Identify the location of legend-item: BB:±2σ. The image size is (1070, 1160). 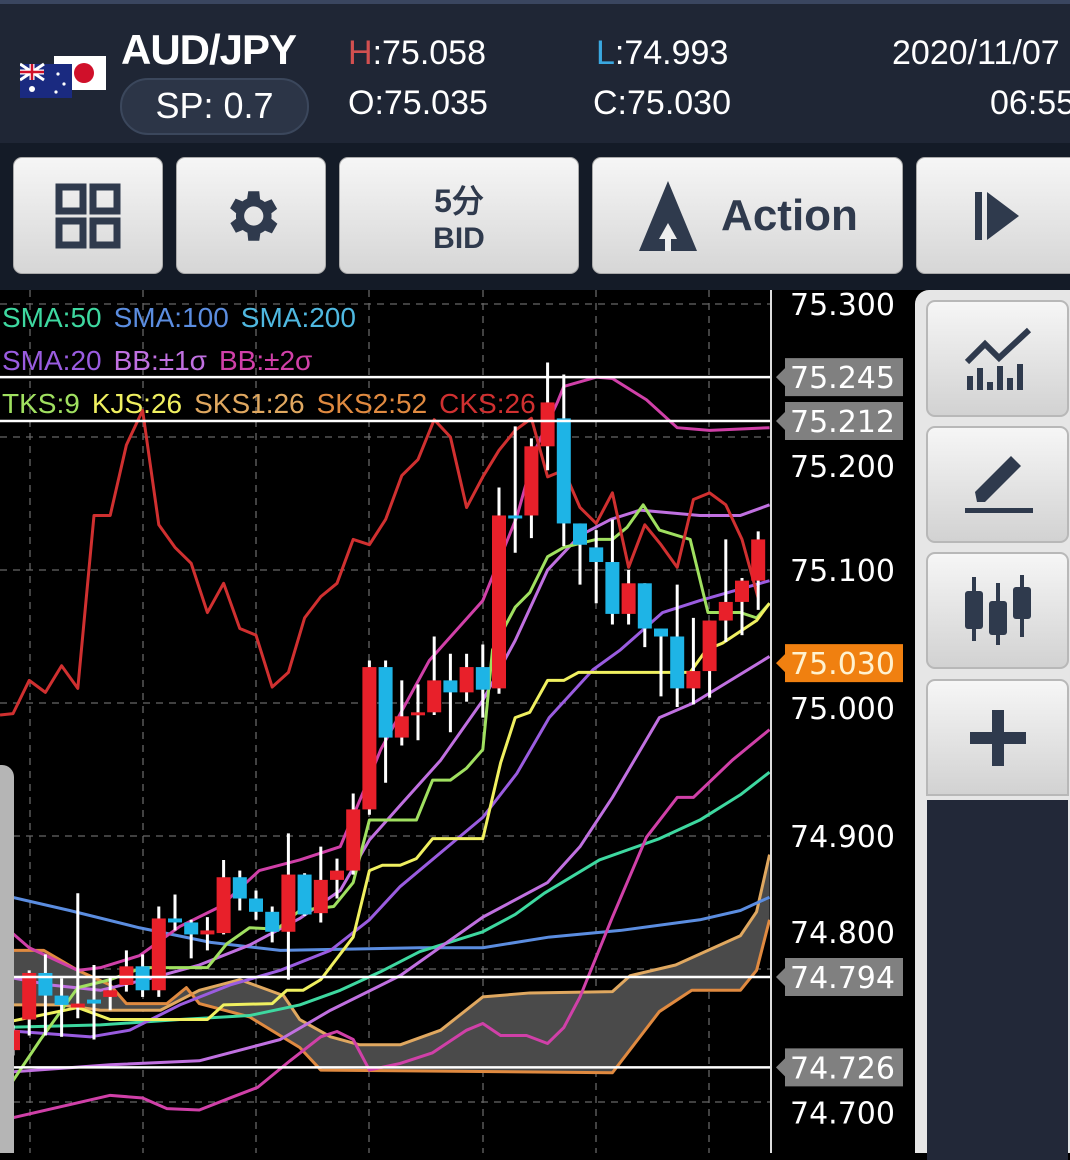
(265, 360).